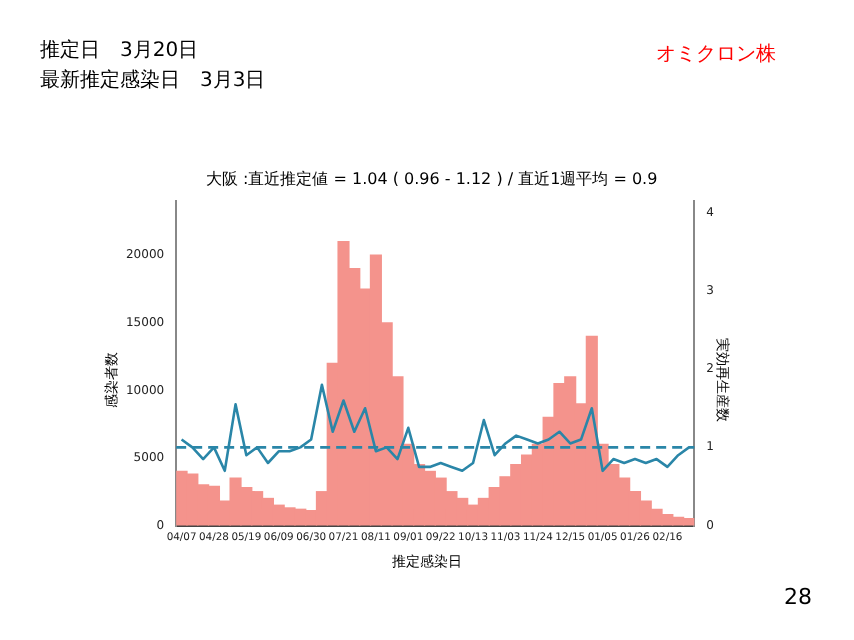 The image size is (854, 640). Describe the element at coordinates (432, 179) in the screenshot. I see `chart-title: 大阪 :直近推定値 = 1.04 ( 0.96 - 1.12 ) / 直近1週平均 = 0.9` at that location.